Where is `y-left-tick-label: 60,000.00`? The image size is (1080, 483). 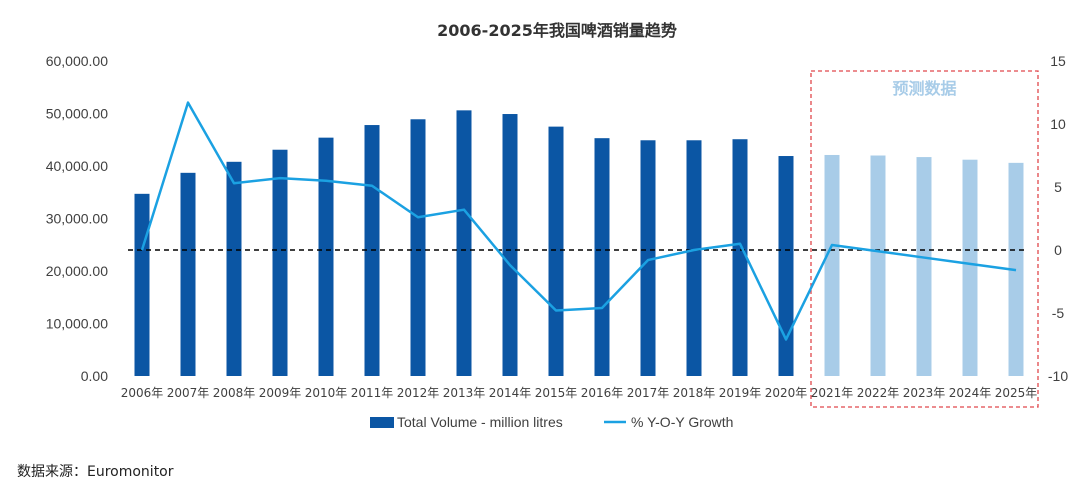 y-left-tick-label: 60,000.00 is located at coordinates (77, 61).